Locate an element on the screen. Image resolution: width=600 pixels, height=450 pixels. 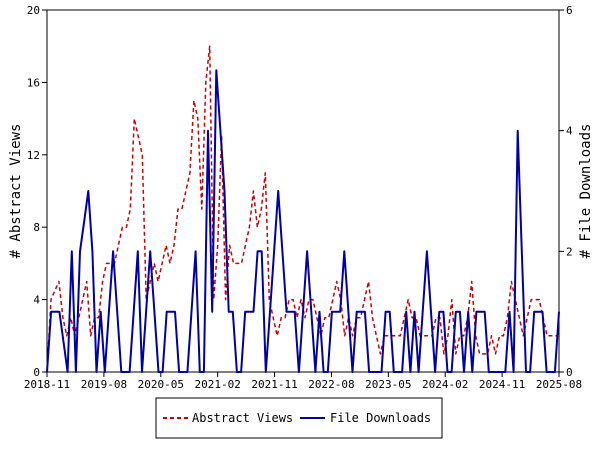
left-axis-title: # Abstract Views is located at coordinates (16, 191).